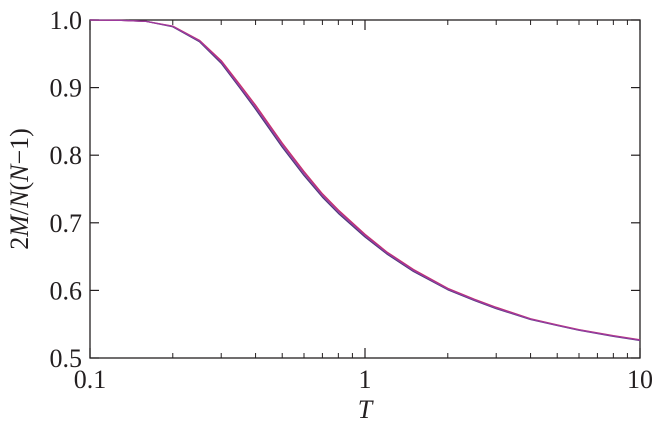  I want to click on y-tick-label: 0.5, so click(66, 358).